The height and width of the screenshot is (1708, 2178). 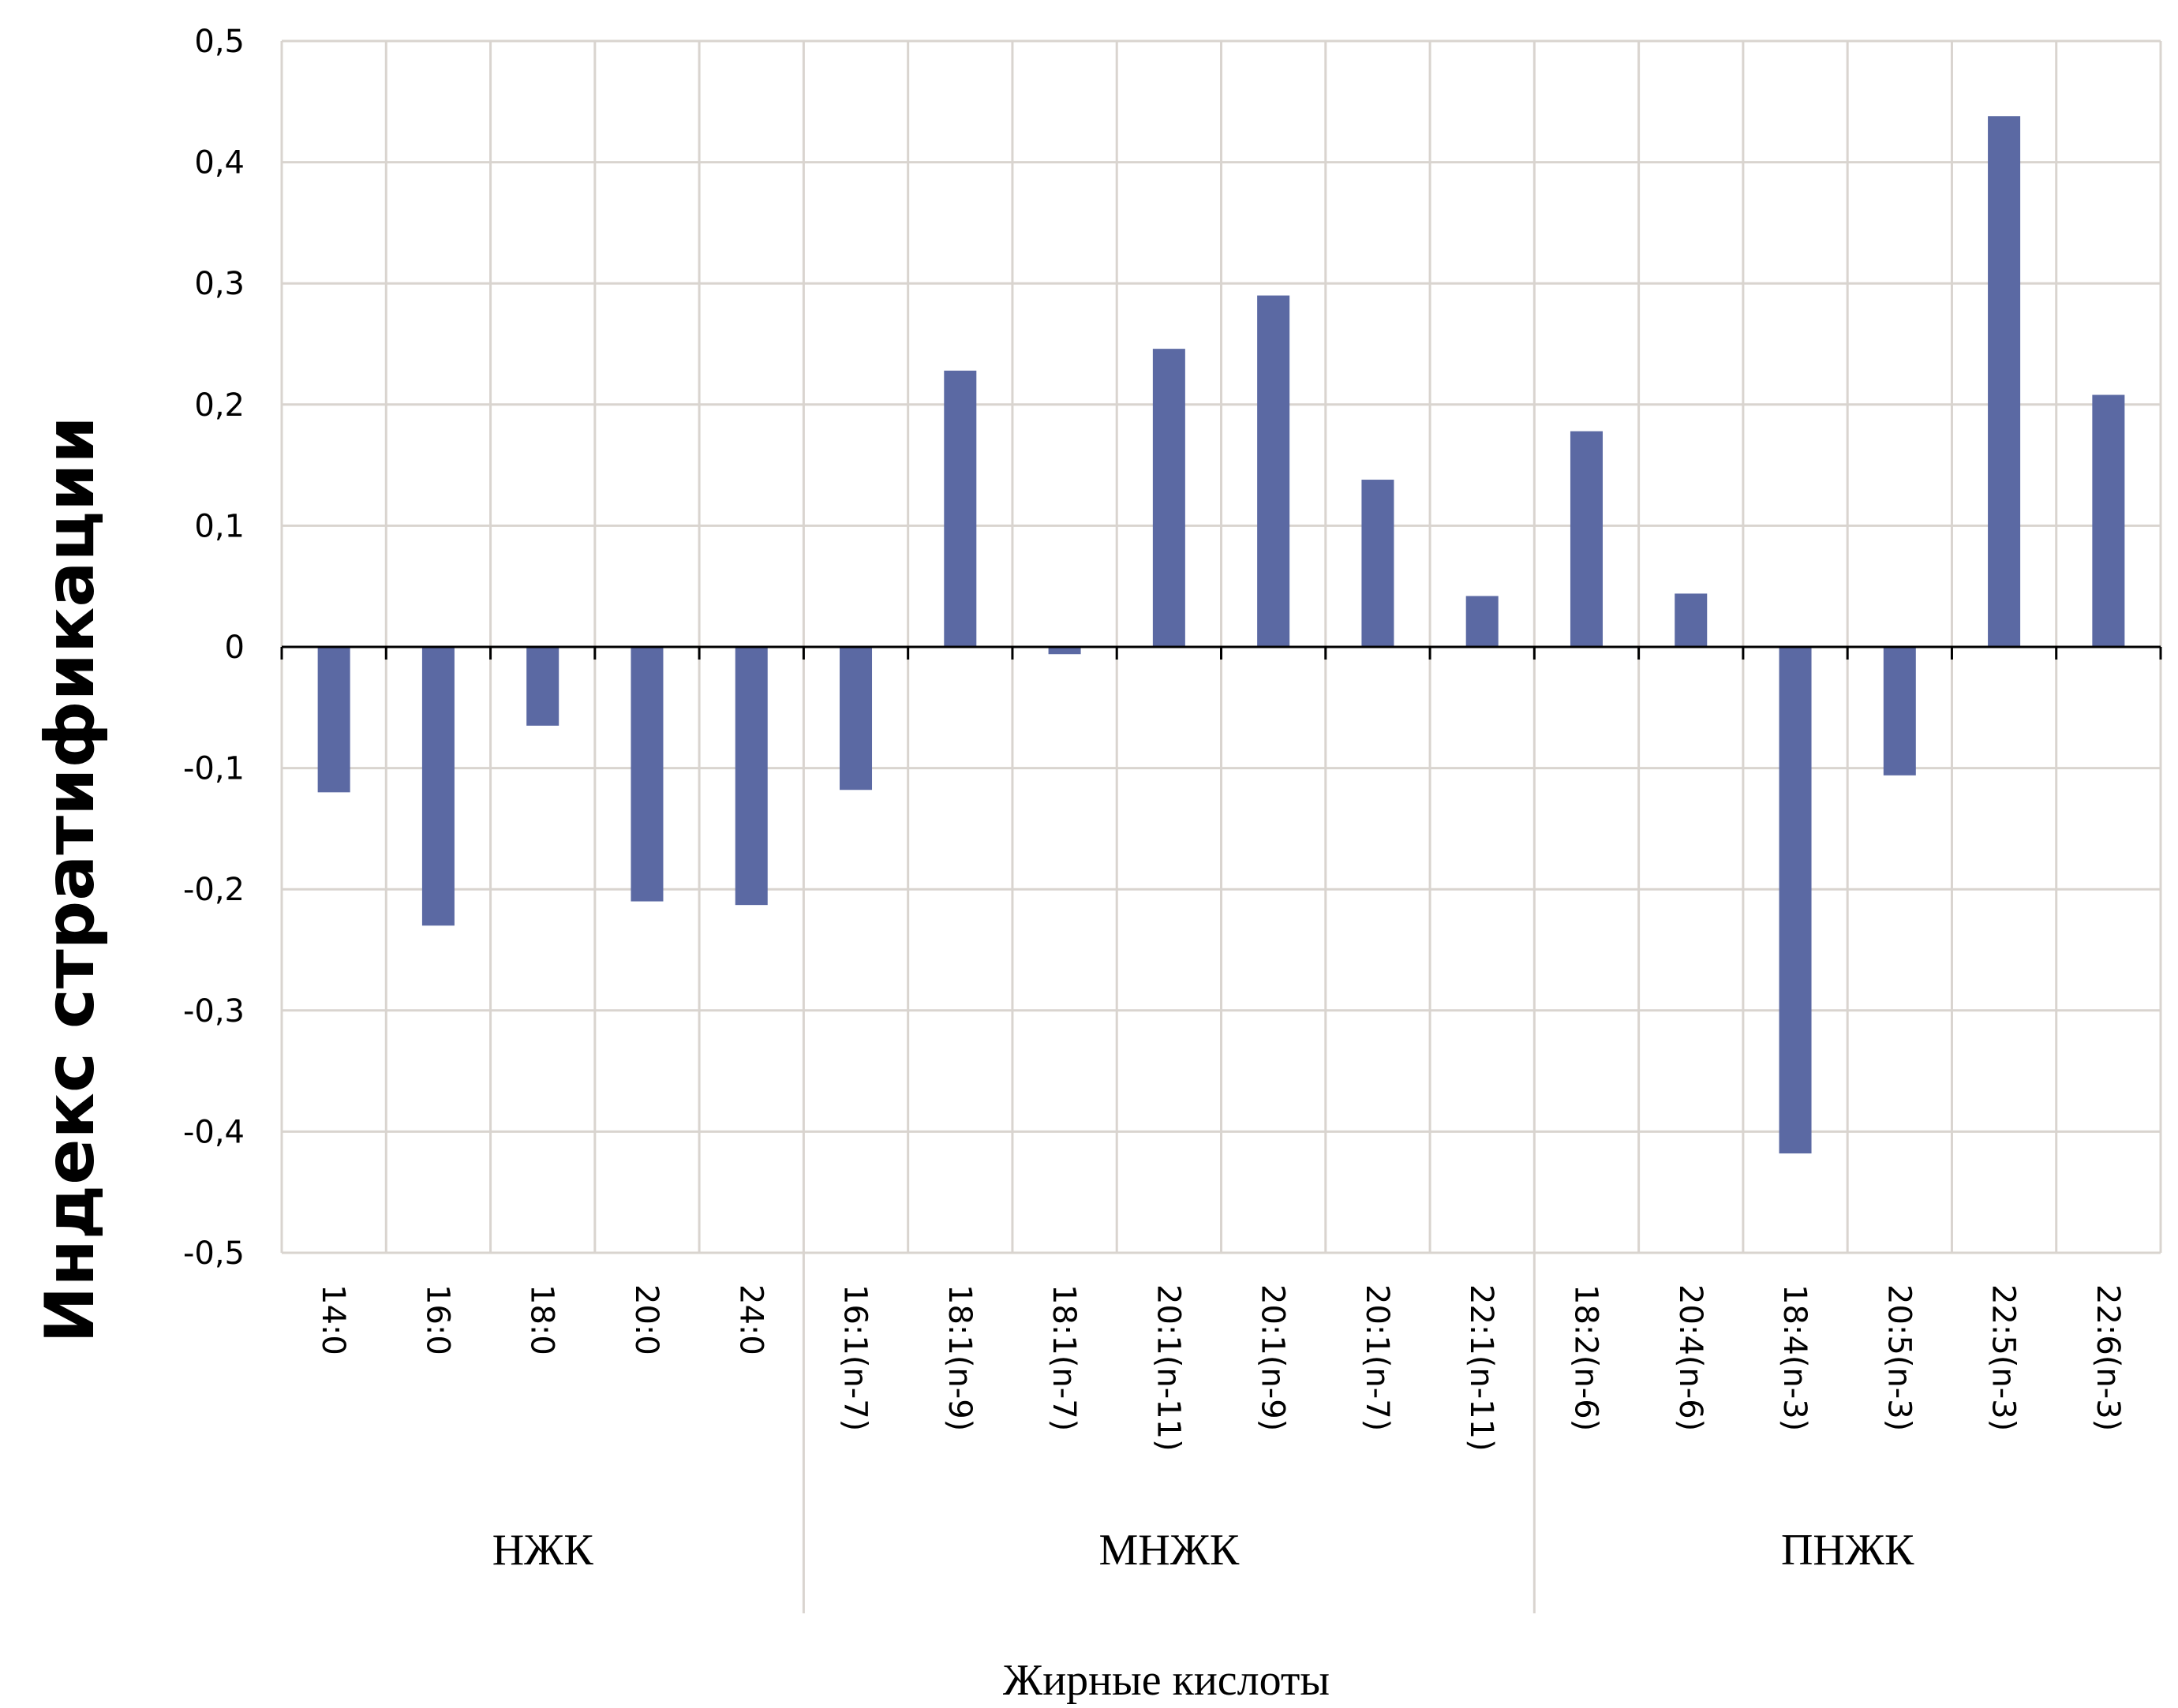 What do you see at coordinates (1273, 1357) in the screenshot?
I see `x-tick-label: 20:1(n-9)` at bounding box center [1273, 1357].